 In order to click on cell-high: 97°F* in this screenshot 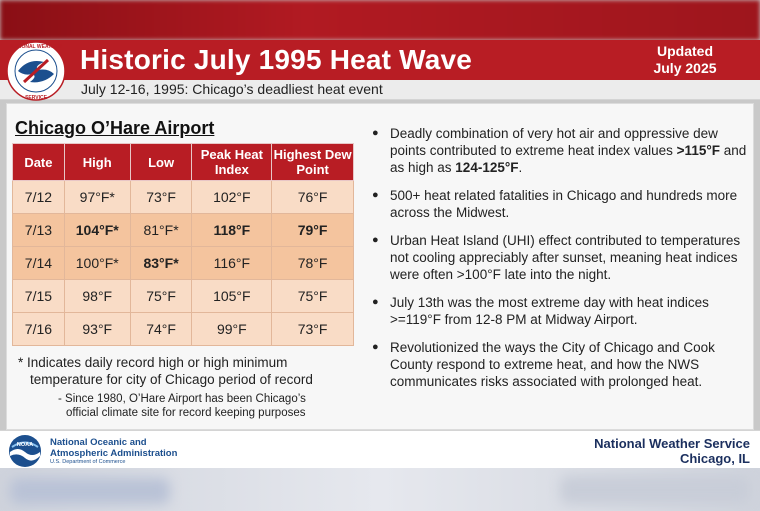, I will do `click(97, 197)`.